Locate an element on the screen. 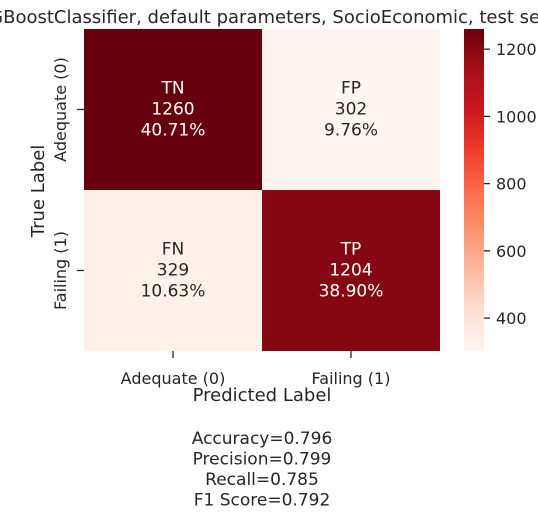 This screenshot has height=517, width=538. cell-count: 1260 is located at coordinates (172, 110).